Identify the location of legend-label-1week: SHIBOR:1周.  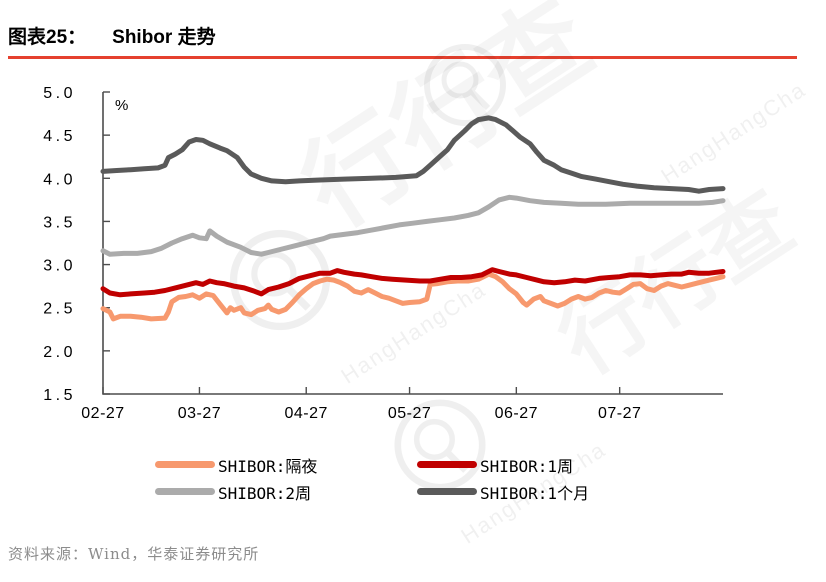
(527, 466).